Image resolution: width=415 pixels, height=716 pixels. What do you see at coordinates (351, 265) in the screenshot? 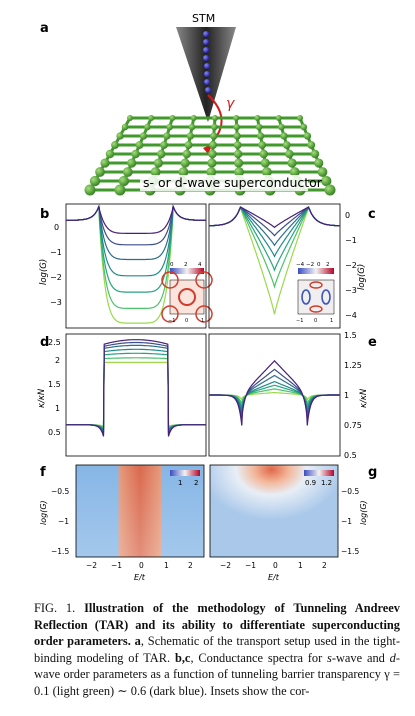
I see `panel-c-yticks: 0 −1 −2 −3 −4` at bounding box center [351, 265].